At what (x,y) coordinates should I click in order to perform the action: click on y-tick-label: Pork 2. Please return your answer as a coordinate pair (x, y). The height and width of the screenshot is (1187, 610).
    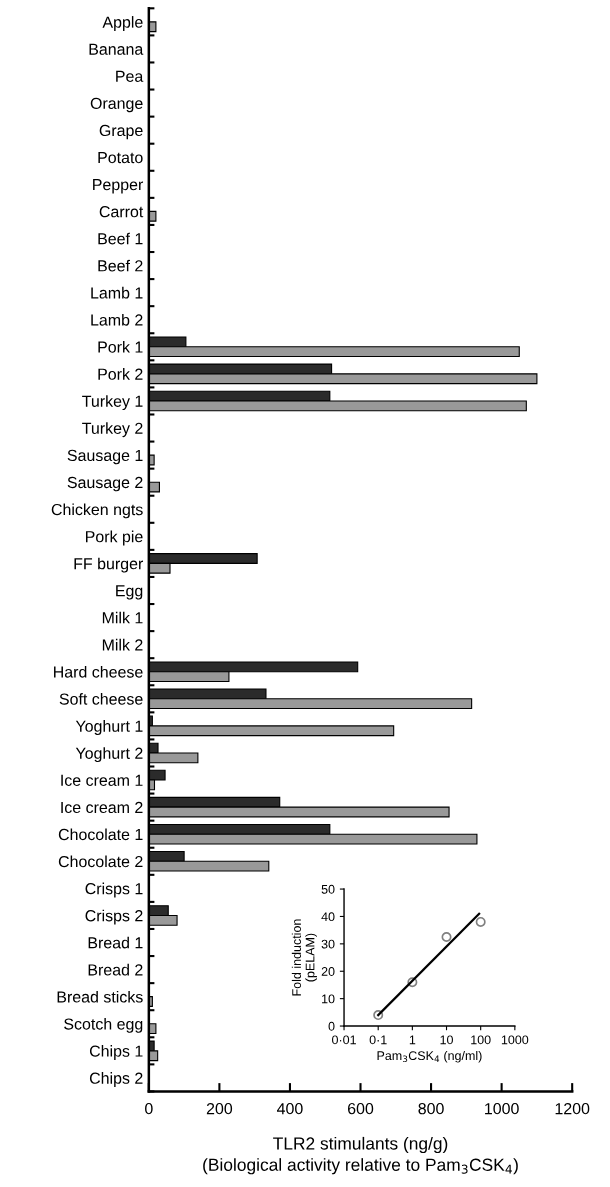
    Looking at the image, I should click on (120, 374).